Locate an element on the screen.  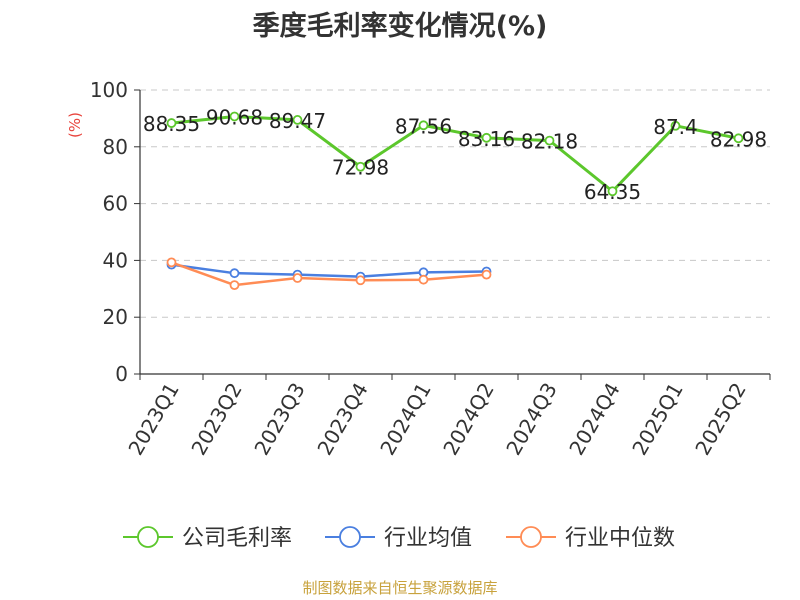
y-tick-label: 100 is located at coordinates (109, 90).